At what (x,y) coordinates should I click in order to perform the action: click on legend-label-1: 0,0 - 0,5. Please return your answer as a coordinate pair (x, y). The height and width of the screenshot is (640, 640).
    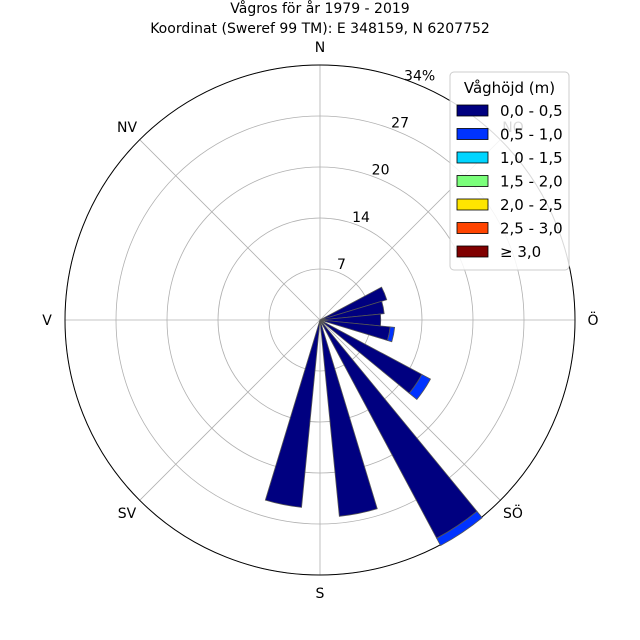
    Looking at the image, I should click on (531, 111).